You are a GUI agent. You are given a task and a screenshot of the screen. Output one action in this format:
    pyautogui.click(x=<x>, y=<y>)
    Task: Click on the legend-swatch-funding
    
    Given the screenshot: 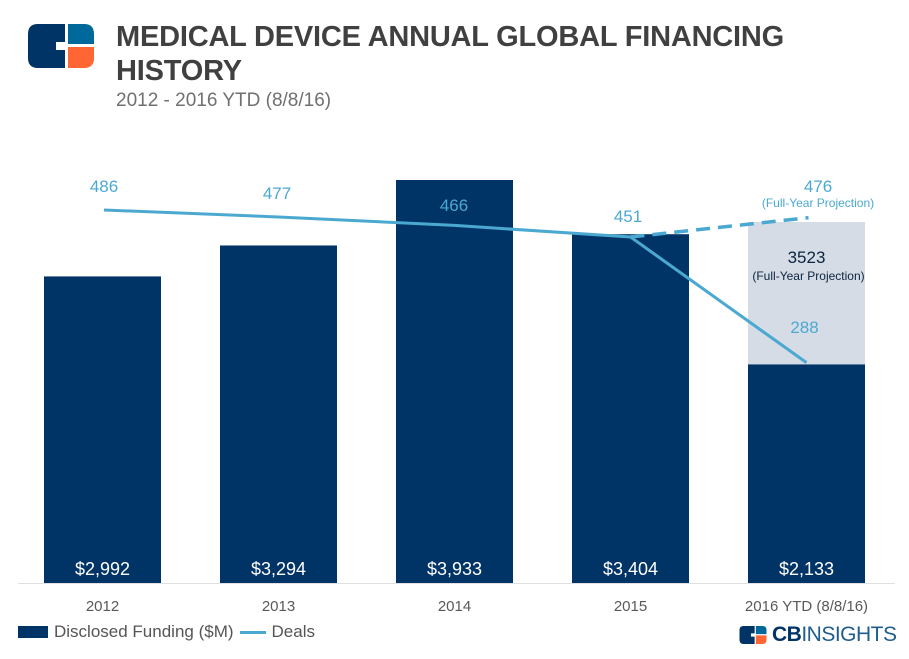 What is the action you would take?
    pyautogui.click(x=33, y=632)
    